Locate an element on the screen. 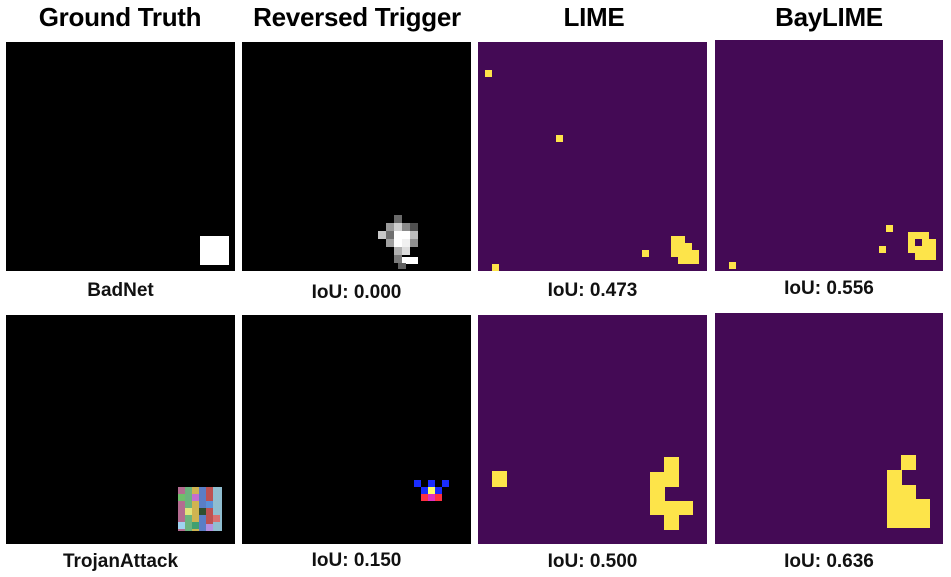 Image resolution: width=951 pixels, height=577 pixels. badnet-lime-iou: IoU: 0.473 is located at coordinates (592, 290).